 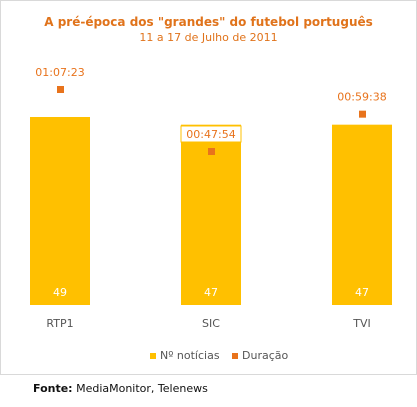 What do you see at coordinates (142, 388) in the screenshot?
I see `source-text: MediaMonitor, Telenews` at bounding box center [142, 388].